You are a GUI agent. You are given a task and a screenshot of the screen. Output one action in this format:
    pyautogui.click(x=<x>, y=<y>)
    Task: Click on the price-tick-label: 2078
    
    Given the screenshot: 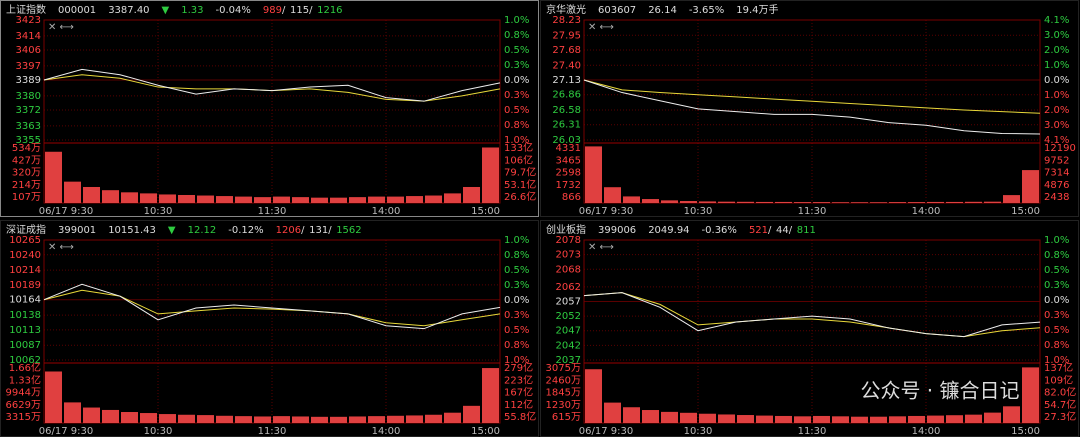 What is the action you would take?
    pyautogui.click(x=568, y=240)
    